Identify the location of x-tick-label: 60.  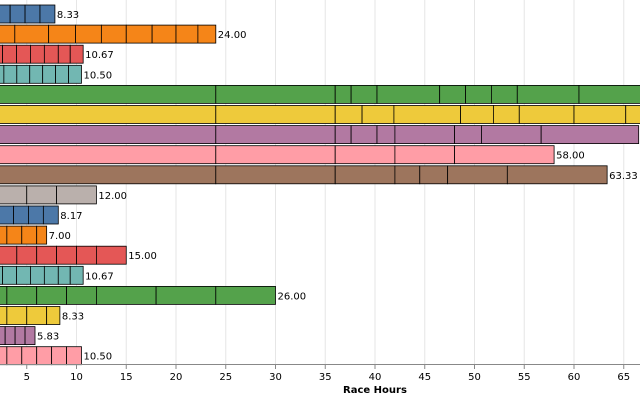
(574, 377).